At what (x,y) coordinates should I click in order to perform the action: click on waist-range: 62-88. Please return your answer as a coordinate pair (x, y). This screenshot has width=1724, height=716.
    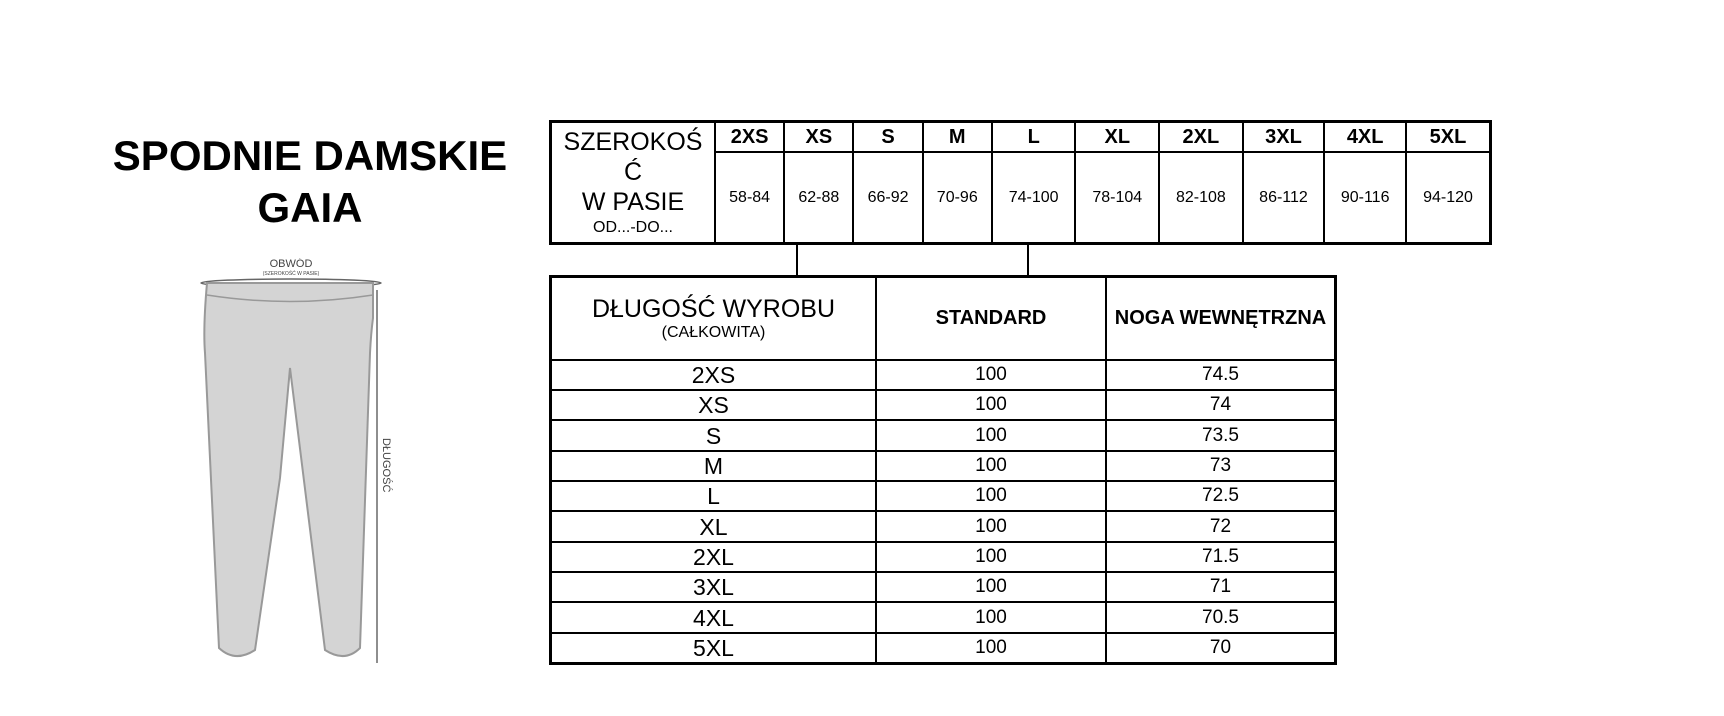
    Looking at the image, I should click on (819, 198).